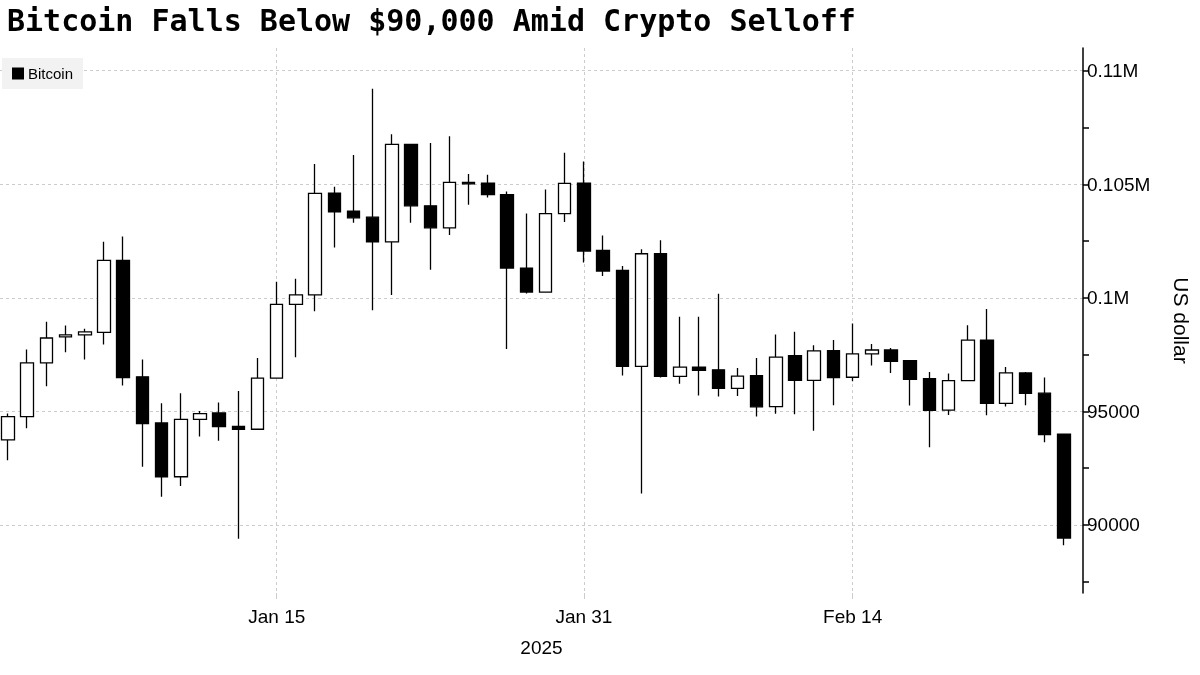 This screenshot has height=675, width=1200. I want to click on x-axis-title: 2025, so click(541, 647).